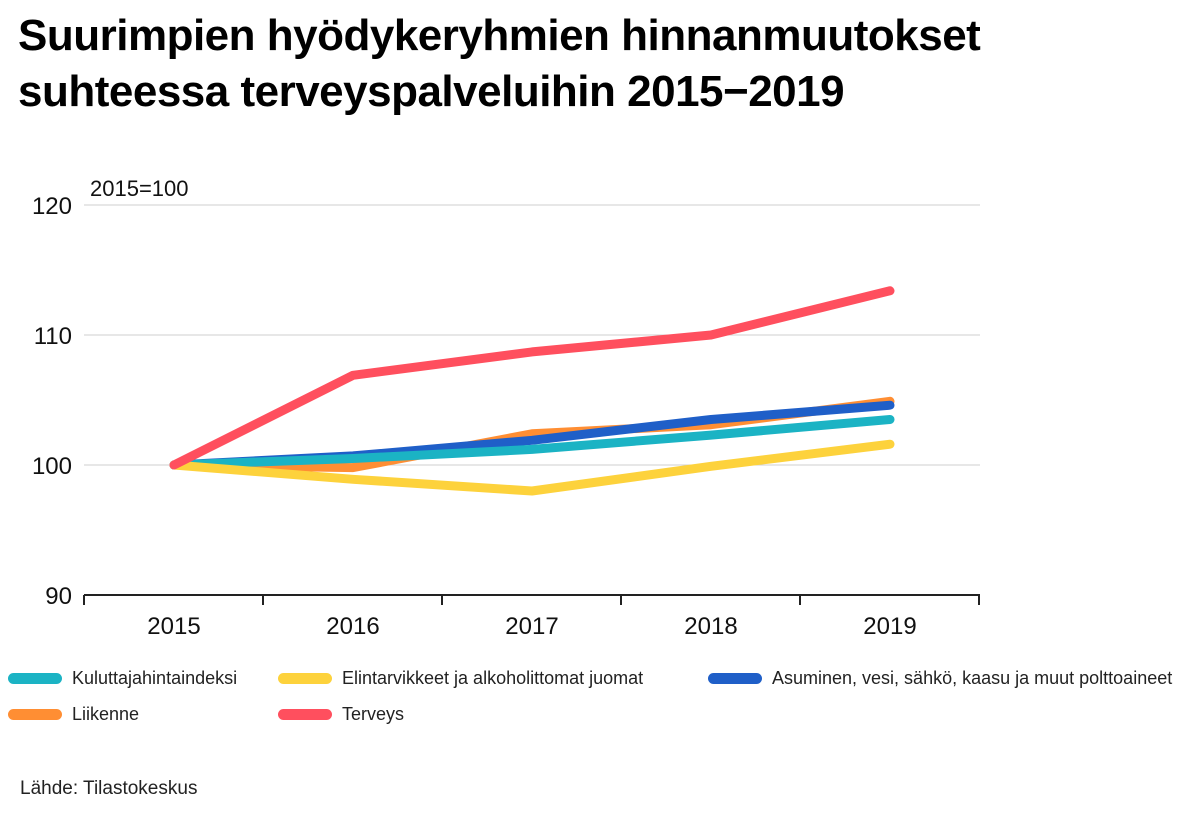 This screenshot has width=1198, height=818. What do you see at coordinates (106, 714) in the screenshot?
I see `legend-label: Liikenne` at bounding box center [106, 714].